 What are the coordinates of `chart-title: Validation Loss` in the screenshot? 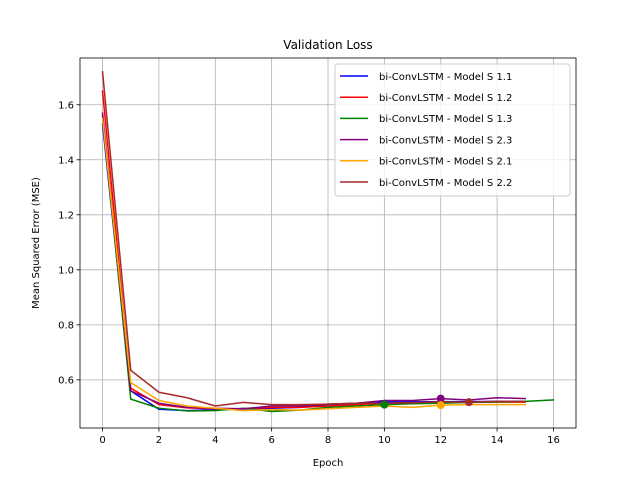 It's located at (327, 45).